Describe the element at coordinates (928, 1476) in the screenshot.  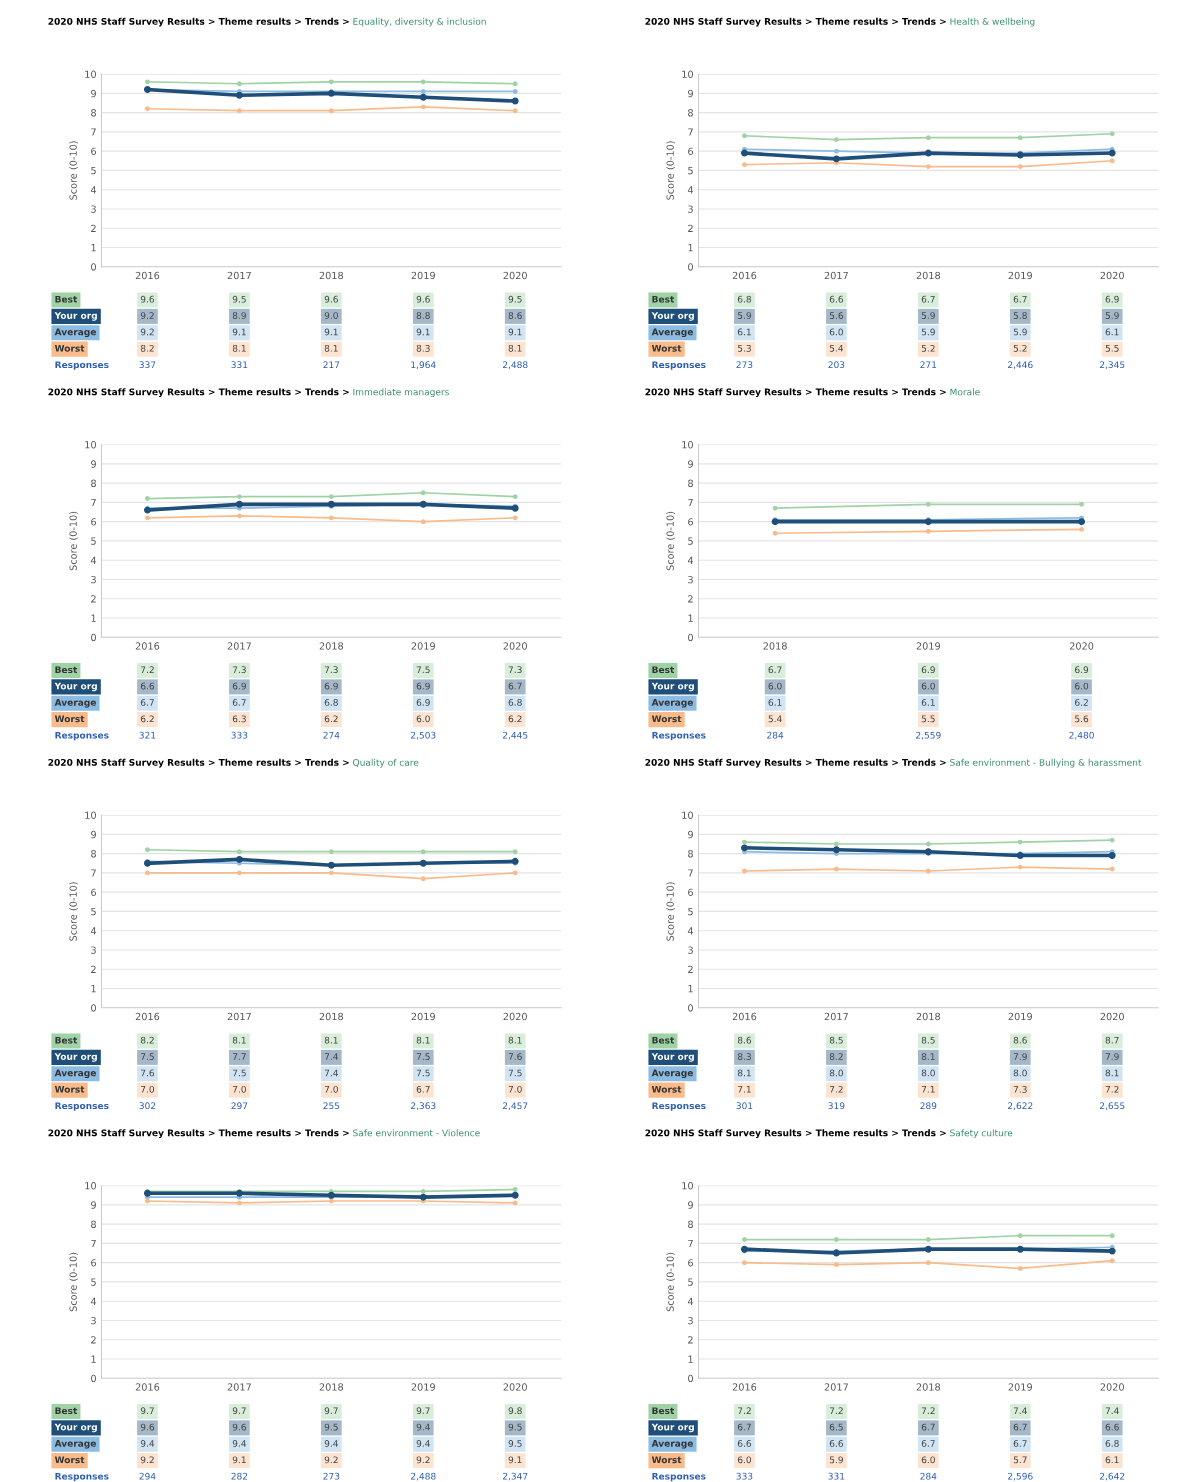
I see `text: 284` at that location.